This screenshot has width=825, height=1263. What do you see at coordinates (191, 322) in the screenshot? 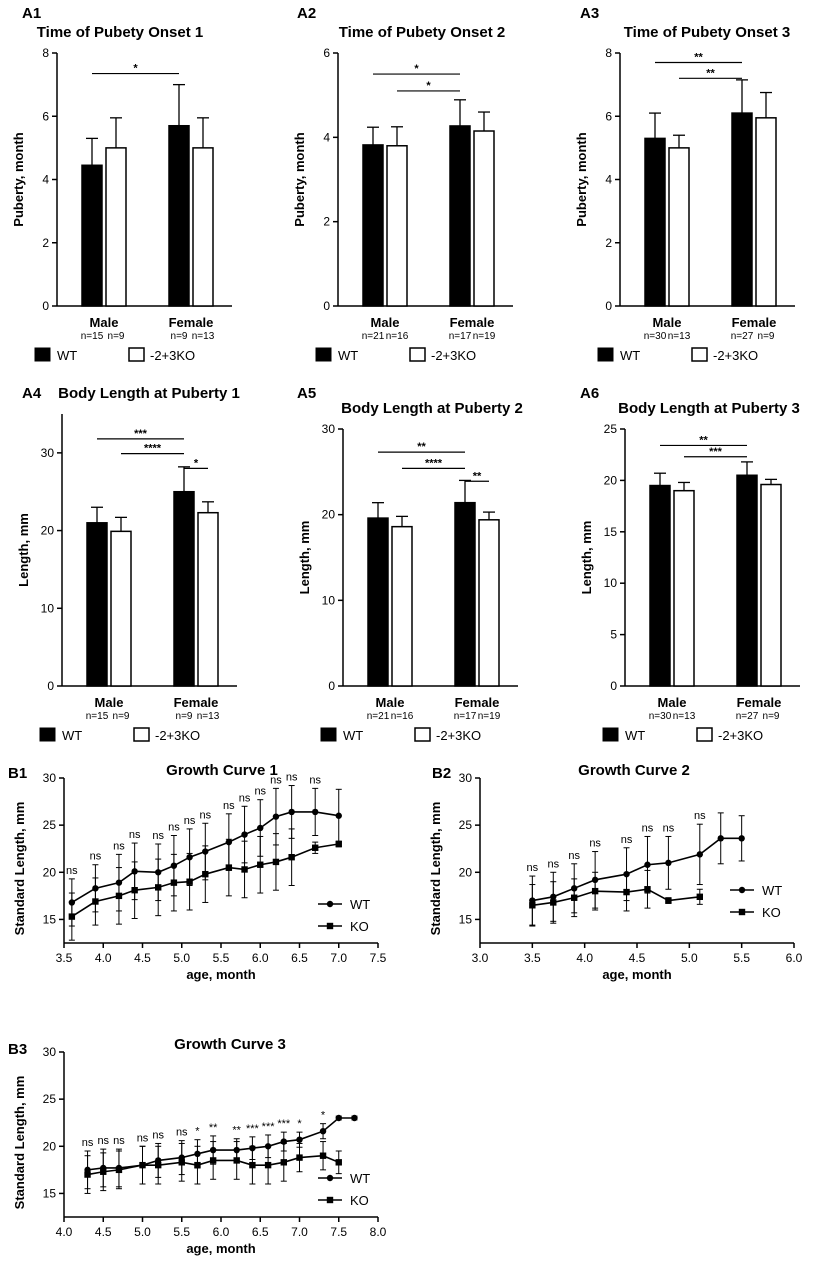
I see `category-label: Female` at bounding box center [191, 322].